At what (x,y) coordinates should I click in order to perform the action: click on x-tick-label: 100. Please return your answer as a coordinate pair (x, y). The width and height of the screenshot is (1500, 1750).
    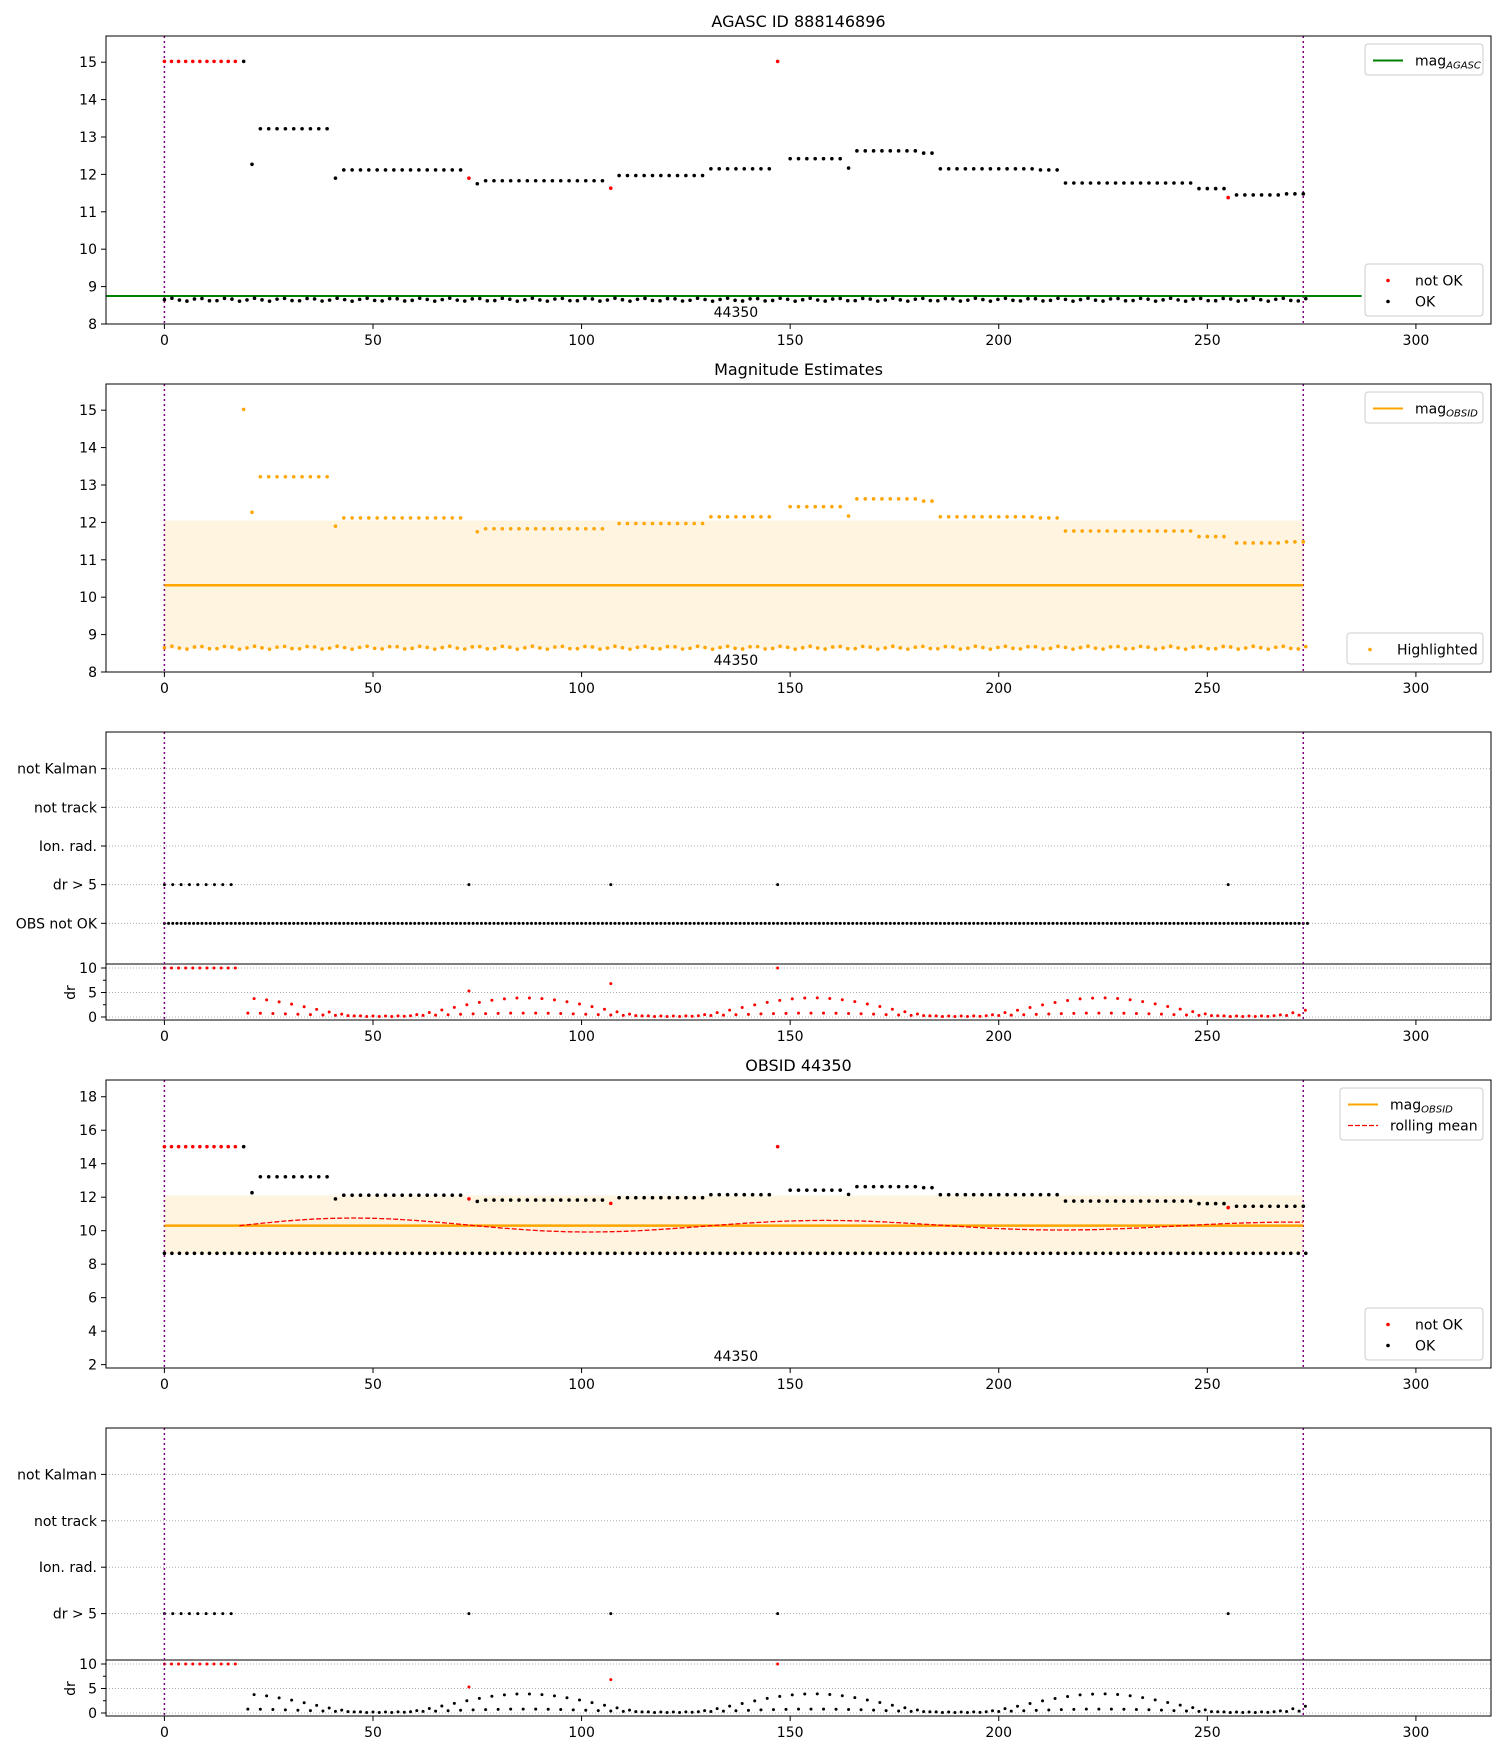
    Looking at the image, I should click on (581, 1385).